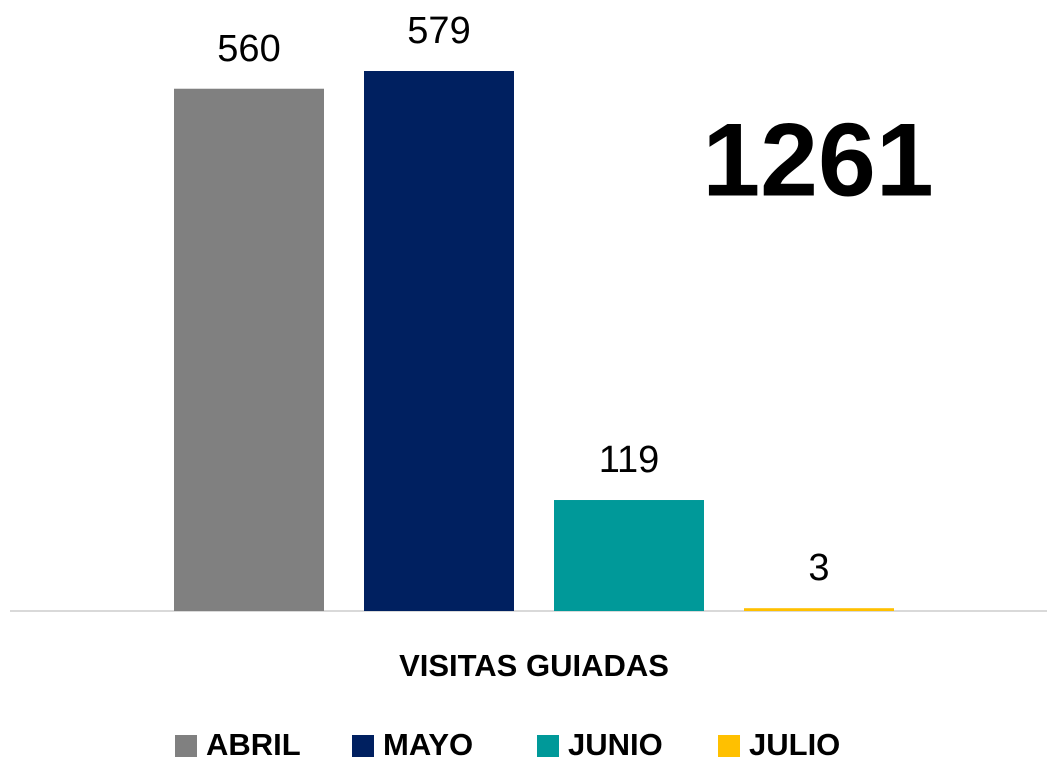 The width and height of the screenshot is (1047, 762). I want to click on data-label: 3, so click(818, 568).